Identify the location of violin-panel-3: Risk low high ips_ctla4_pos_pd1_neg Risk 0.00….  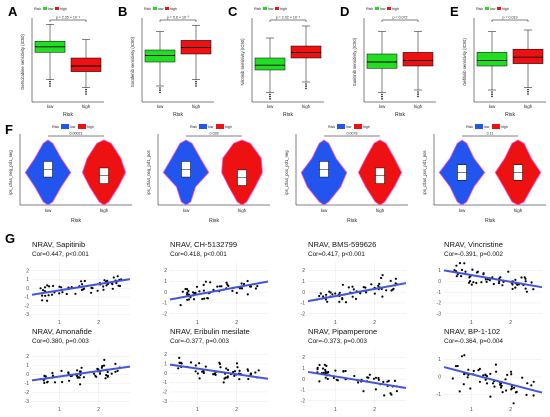
(346, 174).